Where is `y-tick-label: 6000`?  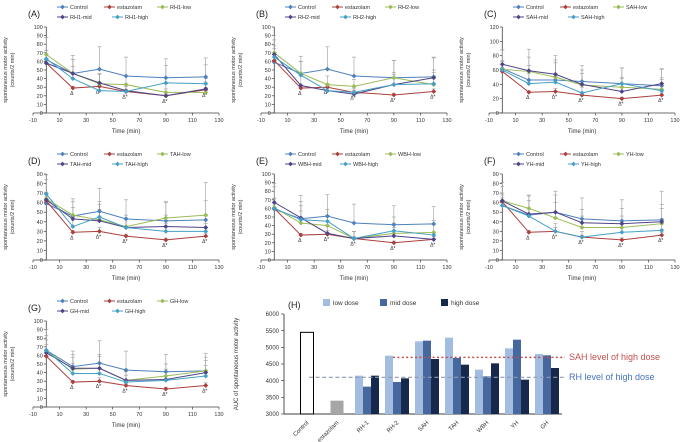 y-tick-label: 6000 is located at coordinates (273, 315).